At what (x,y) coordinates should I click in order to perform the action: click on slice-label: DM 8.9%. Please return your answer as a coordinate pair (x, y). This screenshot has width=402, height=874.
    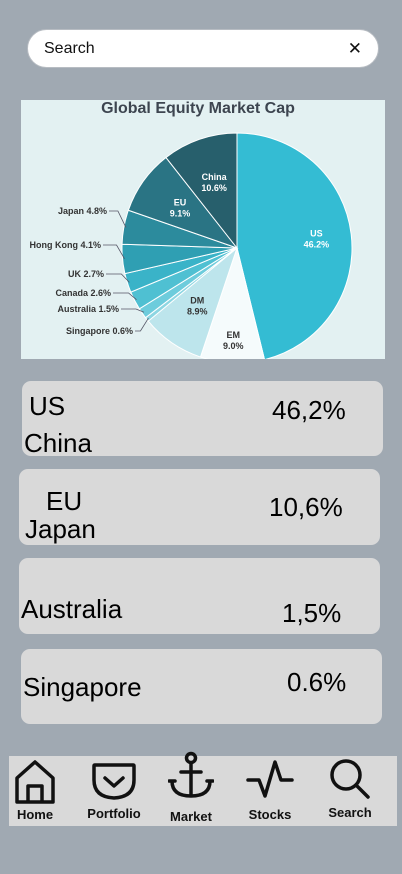
    Looking at the image, I should click on (197, 306).